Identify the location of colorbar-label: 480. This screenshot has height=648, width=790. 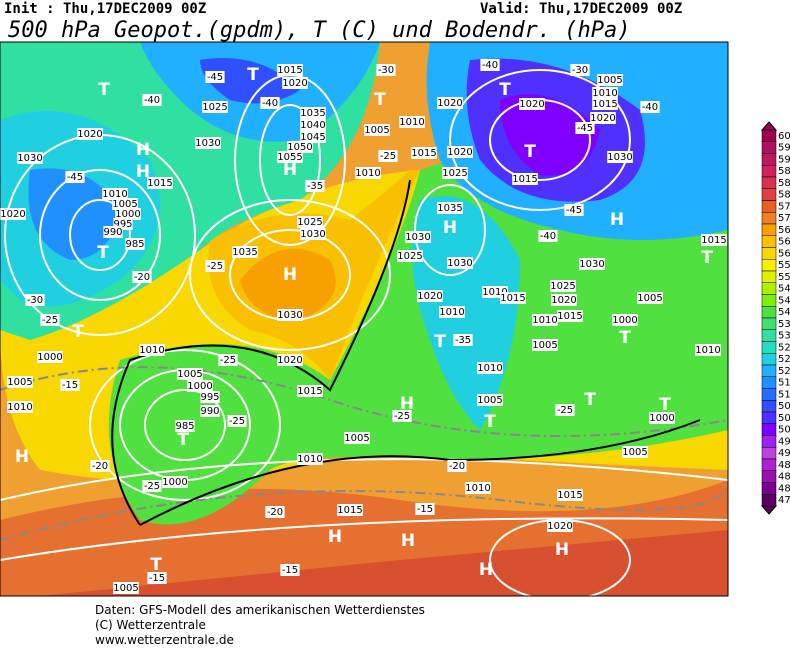
(784, 488).